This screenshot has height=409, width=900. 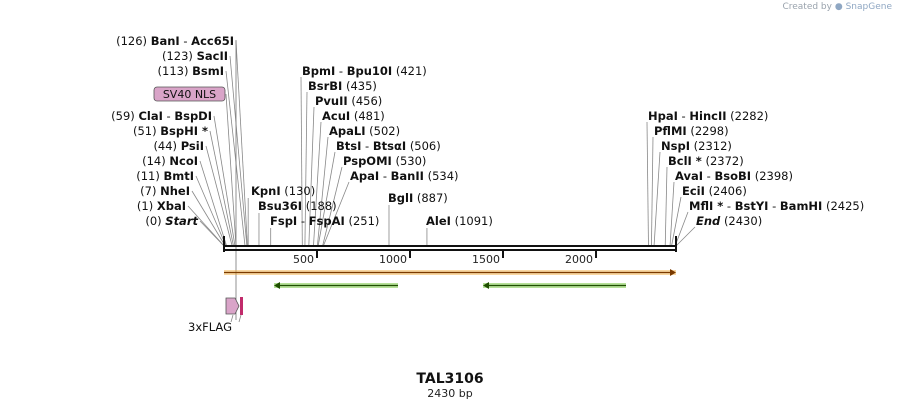 What do you see at coordinates (774, 176) in the screenshot?
I see `site-position: (2398)` at bounding box center [774, 176].